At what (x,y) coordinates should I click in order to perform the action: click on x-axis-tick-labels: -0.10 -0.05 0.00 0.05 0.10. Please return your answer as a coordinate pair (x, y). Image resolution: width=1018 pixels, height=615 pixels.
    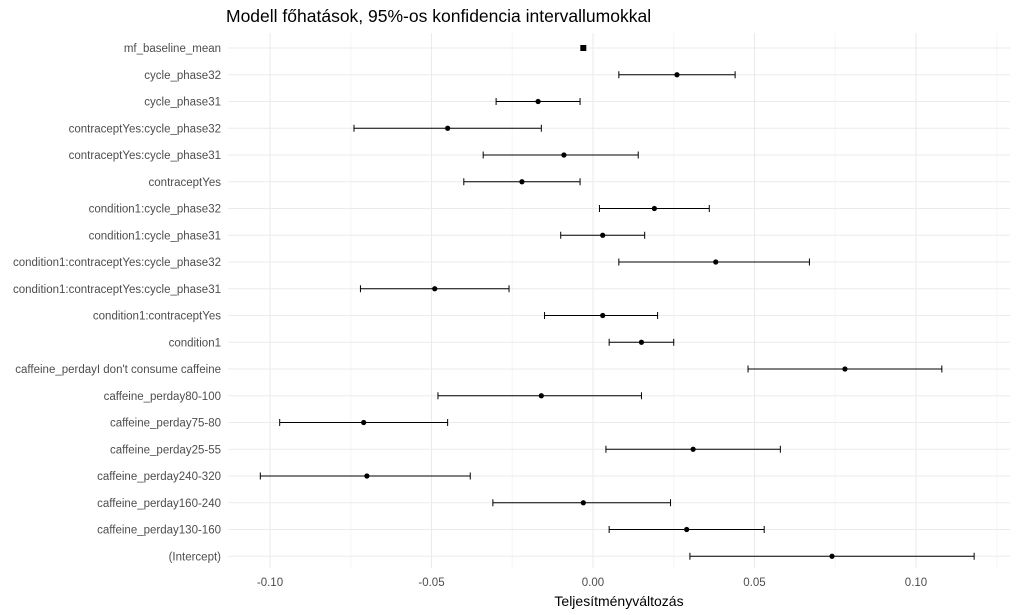
    Looking at the image, I should click on (592, 583).